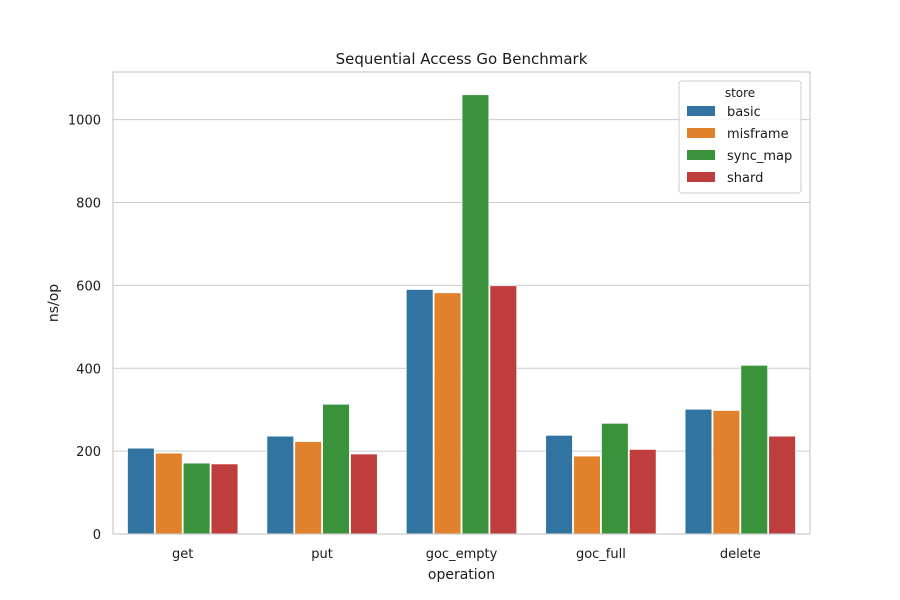 The height and width of the screenshot is (600, 900). I want to click on legend-label-shard: shard, so click(745, 178).